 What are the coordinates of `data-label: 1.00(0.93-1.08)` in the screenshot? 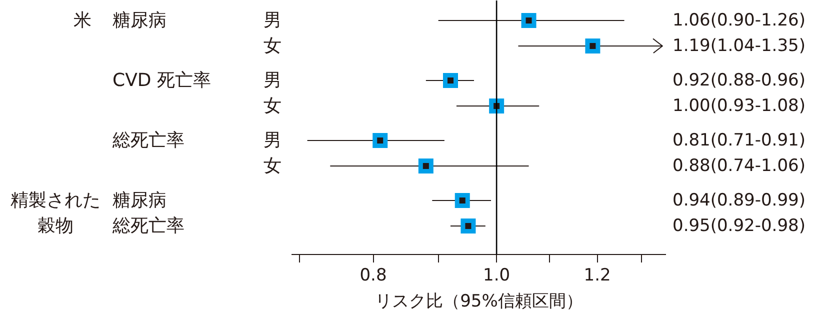 It's located at (739, 106).